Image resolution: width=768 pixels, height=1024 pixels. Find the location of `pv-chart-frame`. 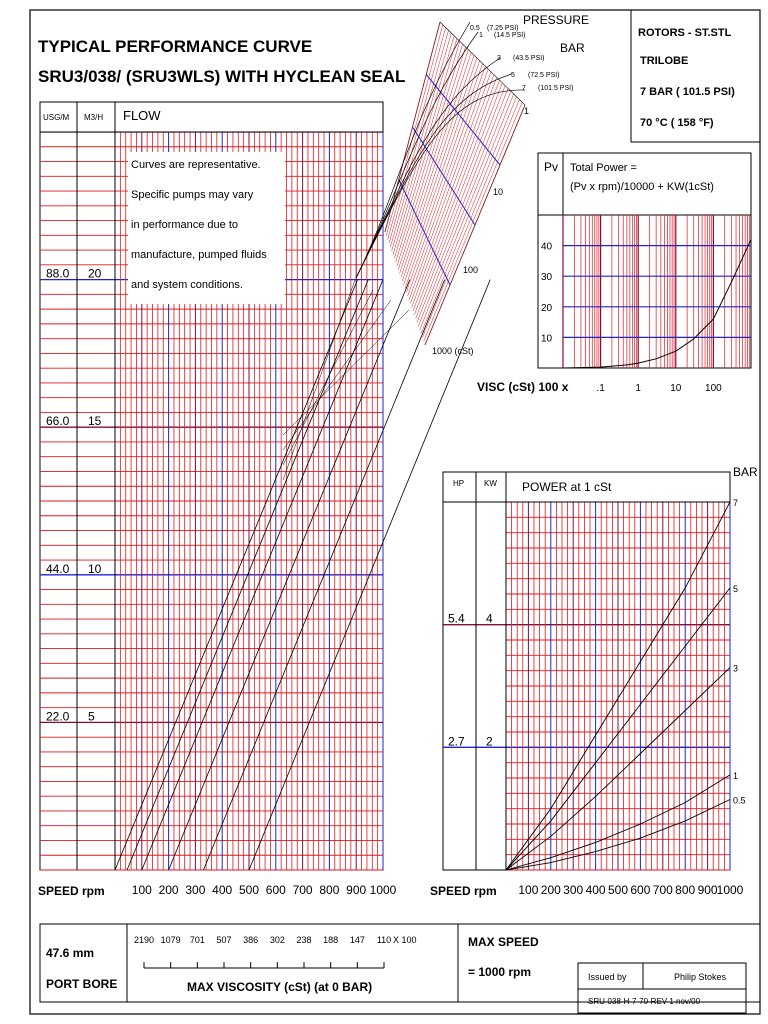

pv-chart-frame is located at coordinates (644, 260).